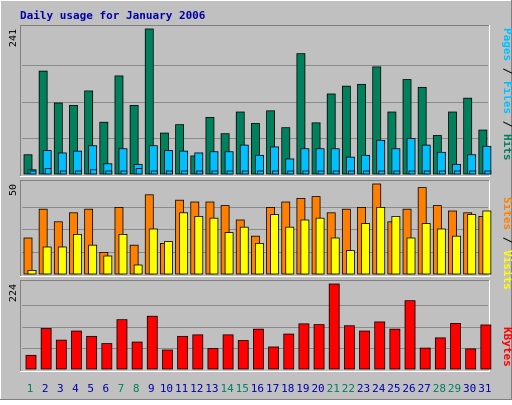  Describe the element at coordinates (181, 388) in the screenshot. I see `x-tick-label-day-11: 11` at that location.